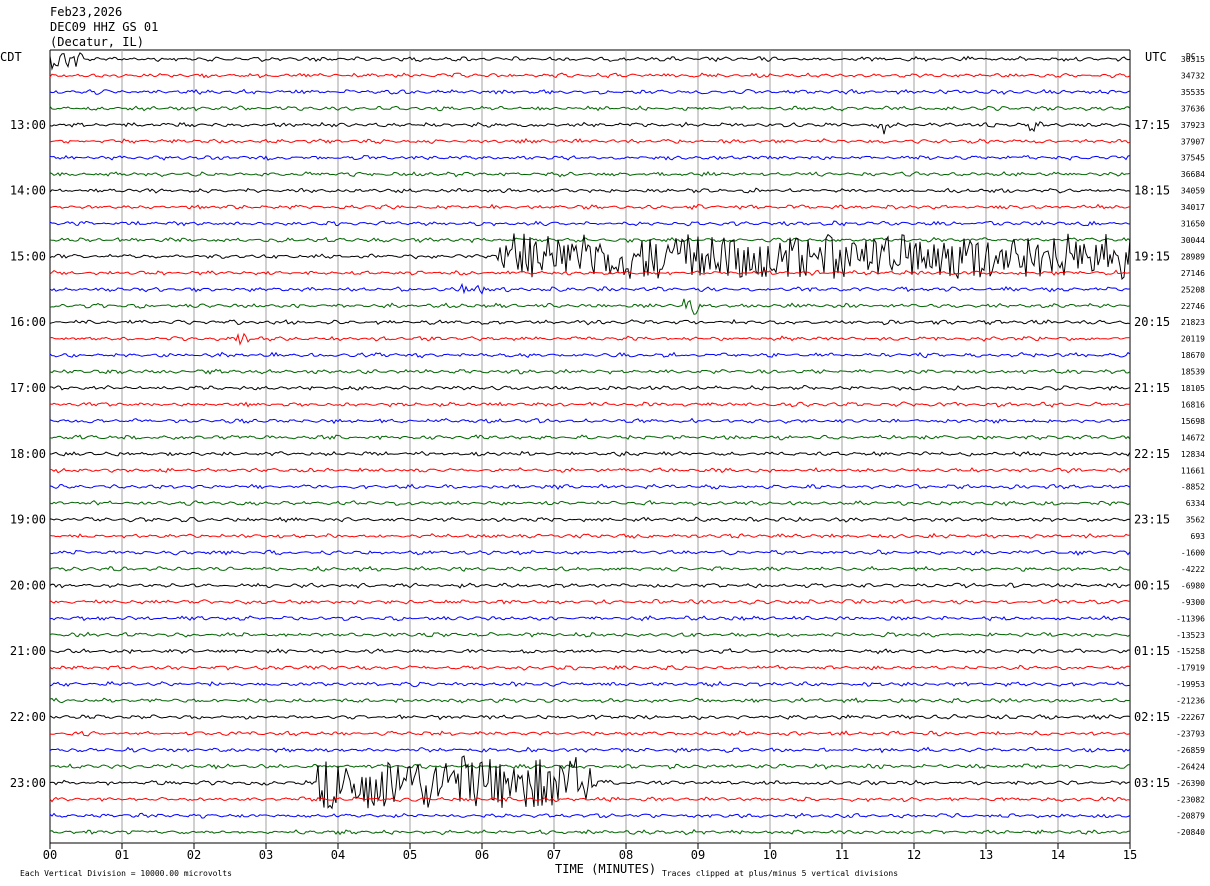  Describe the element at coordinates (1193, 602) in the screenshot. I see `dc-offset-33: -9300` at that location.